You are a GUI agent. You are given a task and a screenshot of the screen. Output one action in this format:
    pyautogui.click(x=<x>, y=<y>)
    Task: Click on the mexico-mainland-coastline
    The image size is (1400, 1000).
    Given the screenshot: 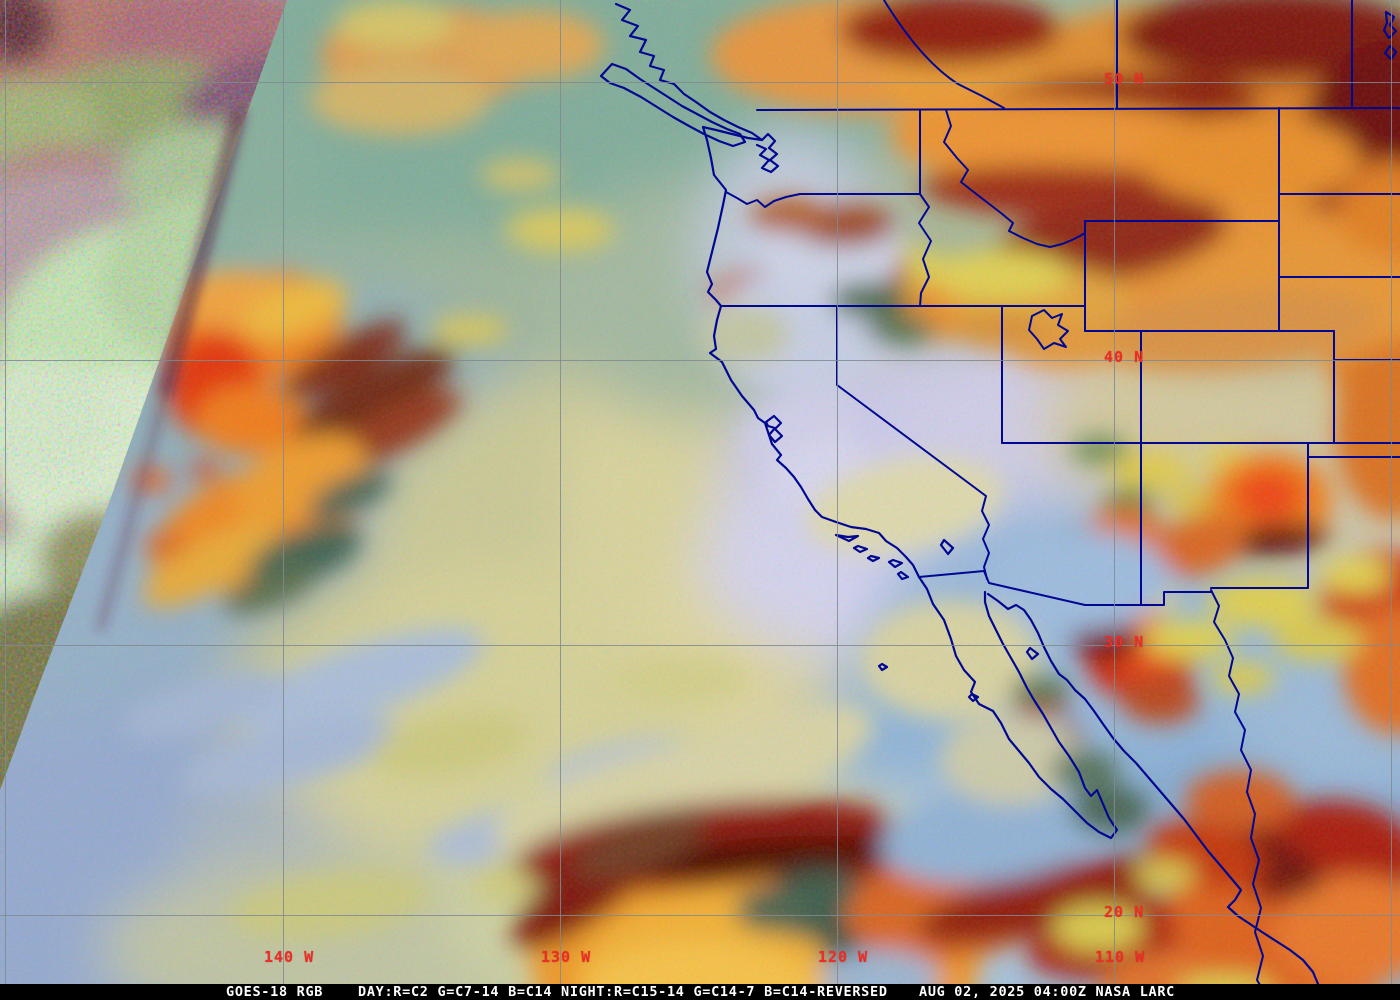 What is the action you would take?
    pyautogui.click(x=1153, y=789)
    